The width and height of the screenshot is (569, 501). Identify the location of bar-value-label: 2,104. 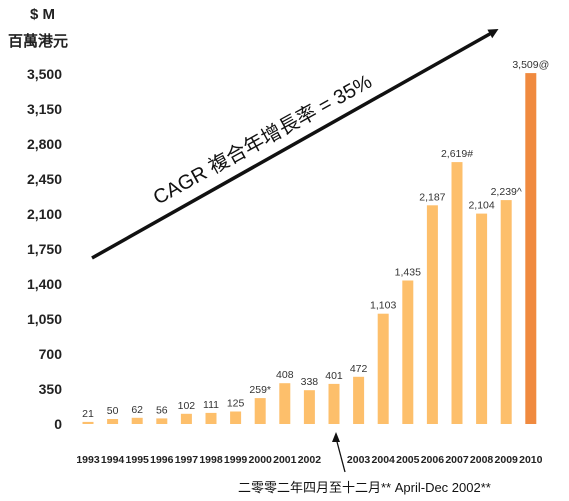
(481, 206).